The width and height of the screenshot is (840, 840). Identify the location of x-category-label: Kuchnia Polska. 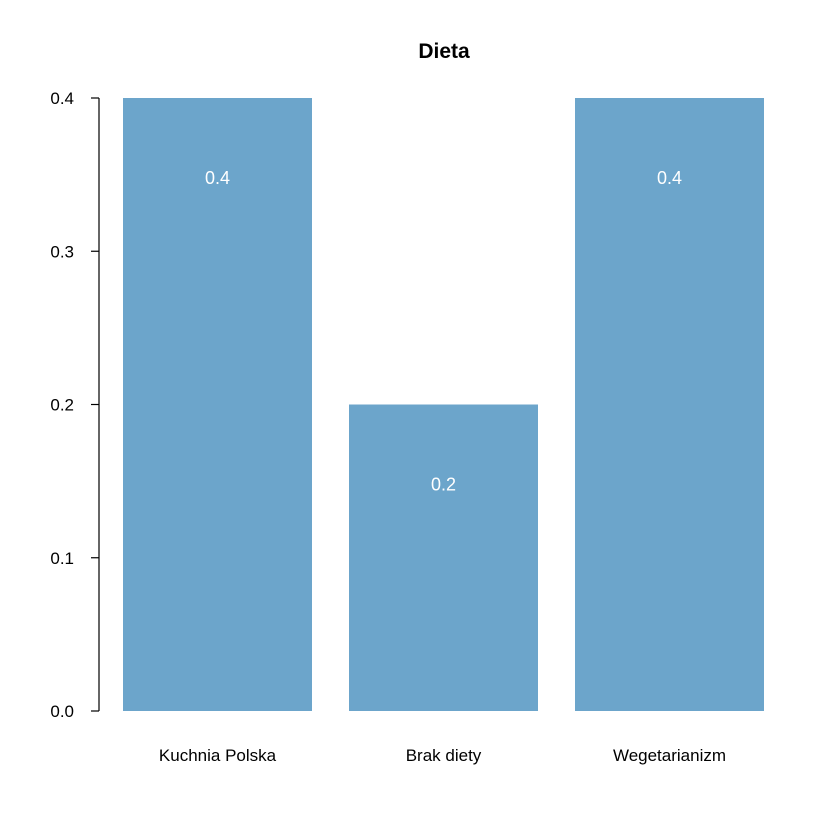
(218, 755).